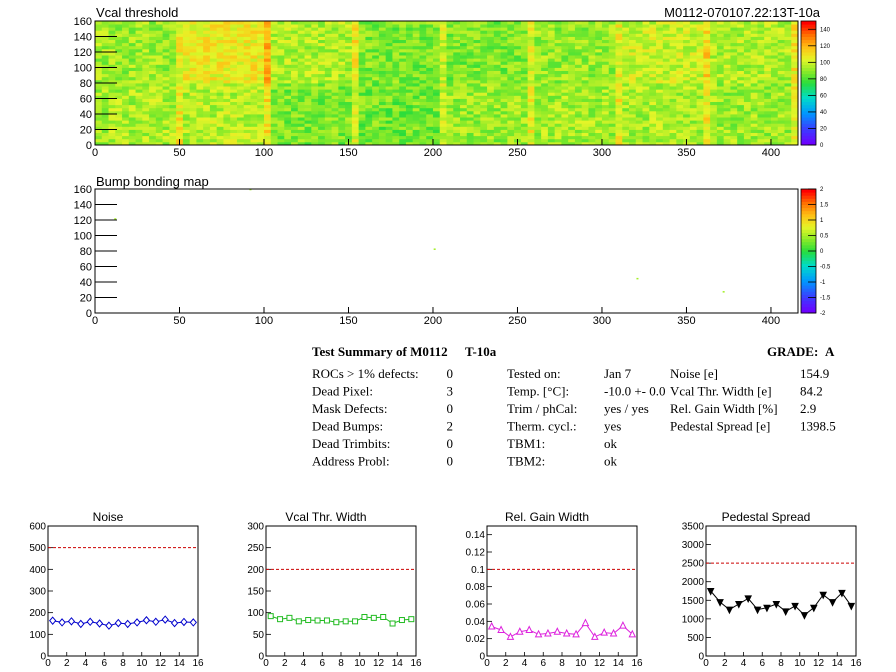  Describe the element at coordinates (602, 153) in the screenshot. I see `vcal-threshold-x-tick-label: 300` at that location.